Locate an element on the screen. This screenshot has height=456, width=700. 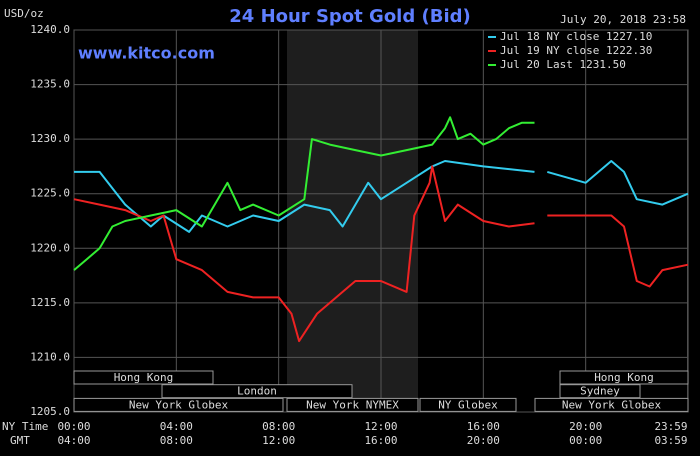
y-tick-label: 1240.0 is located at coordinates (50, 29).